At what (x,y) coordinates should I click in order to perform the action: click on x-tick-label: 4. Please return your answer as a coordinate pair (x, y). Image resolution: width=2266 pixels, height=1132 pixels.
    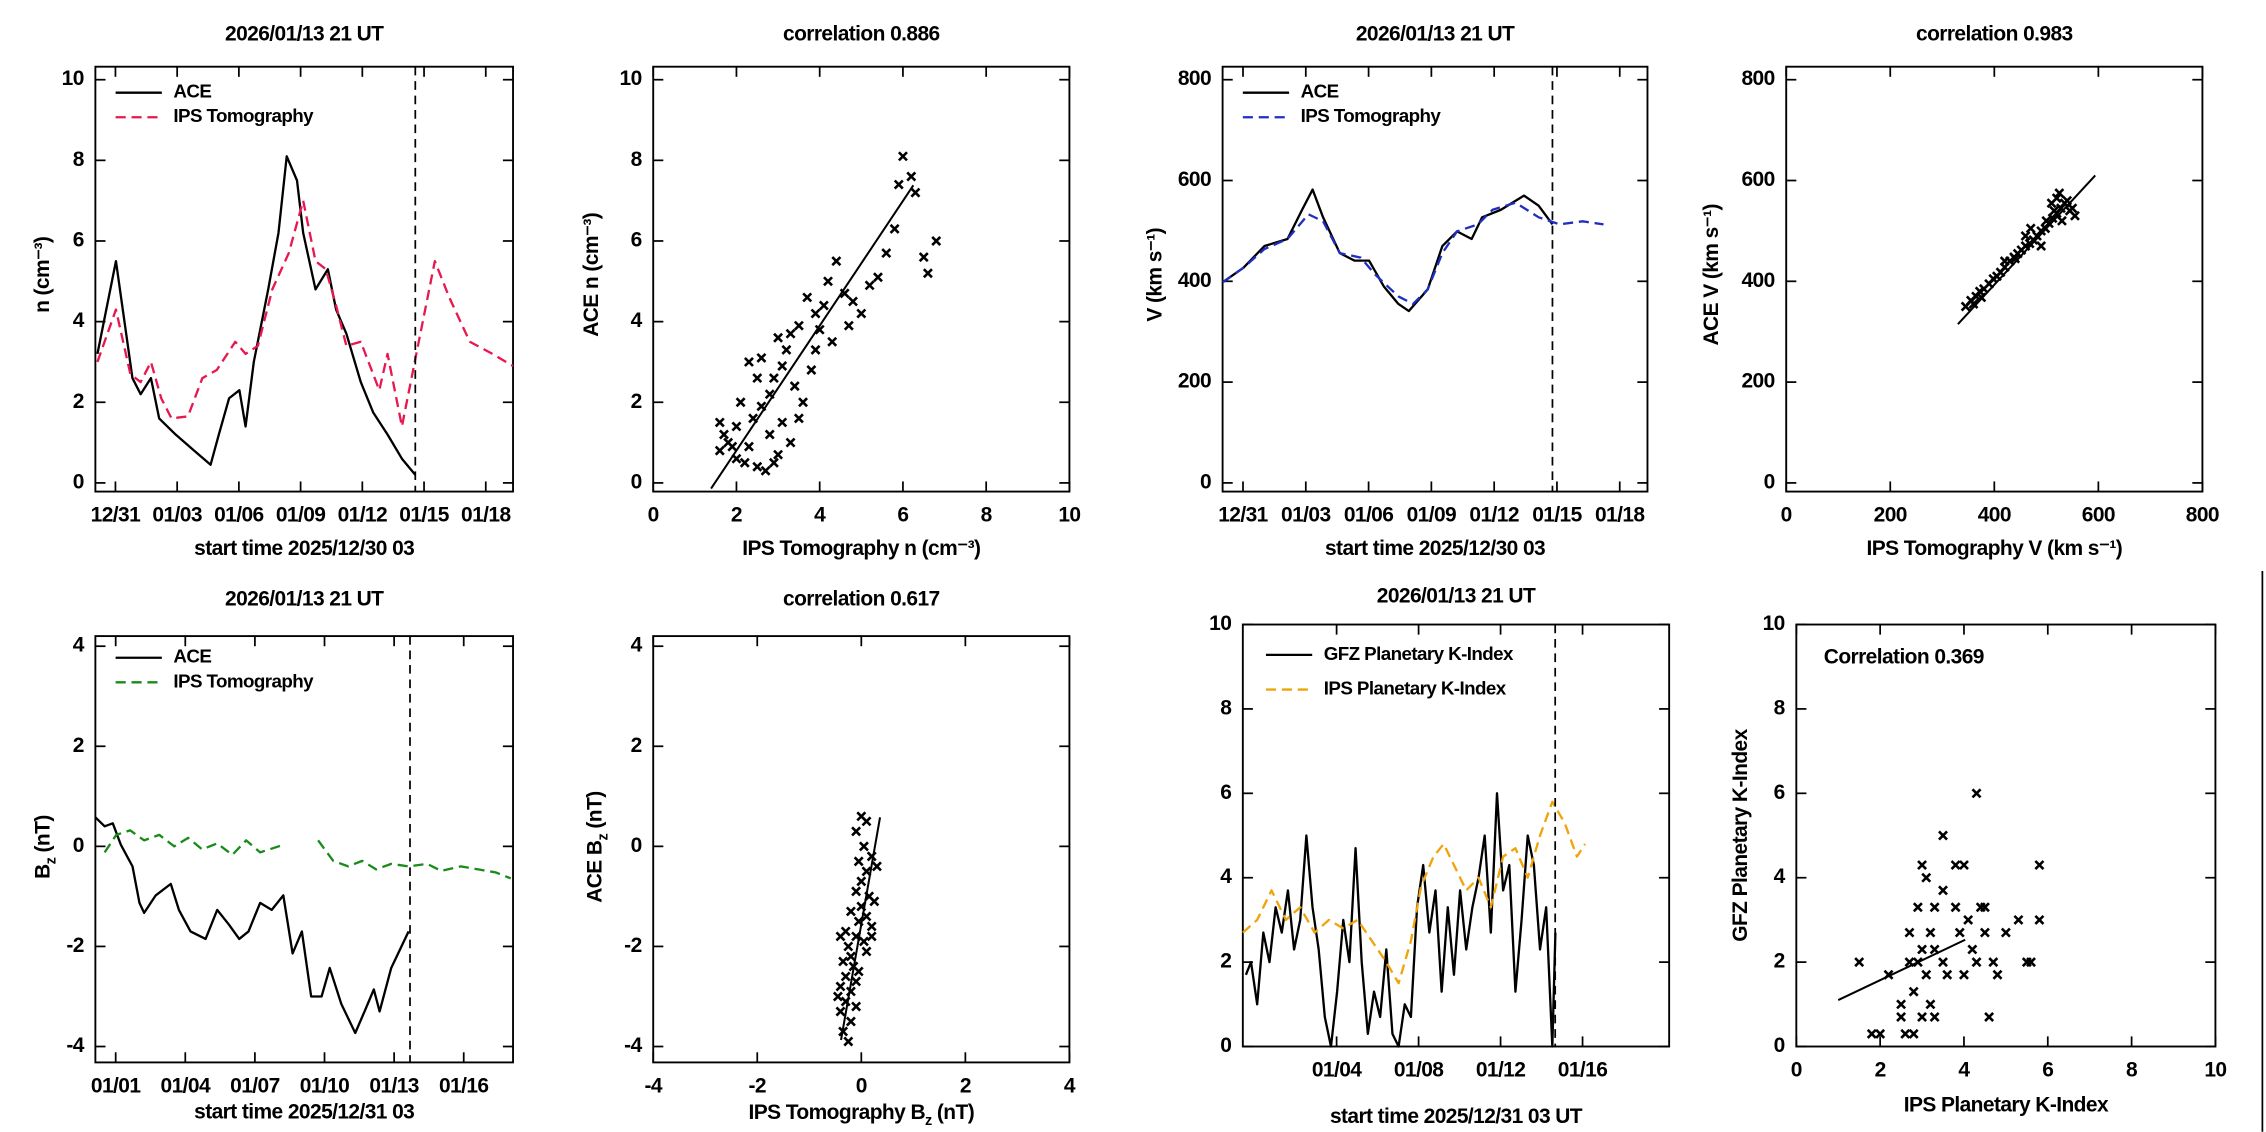
    Looking at the image, I should click on (1964, 1070).